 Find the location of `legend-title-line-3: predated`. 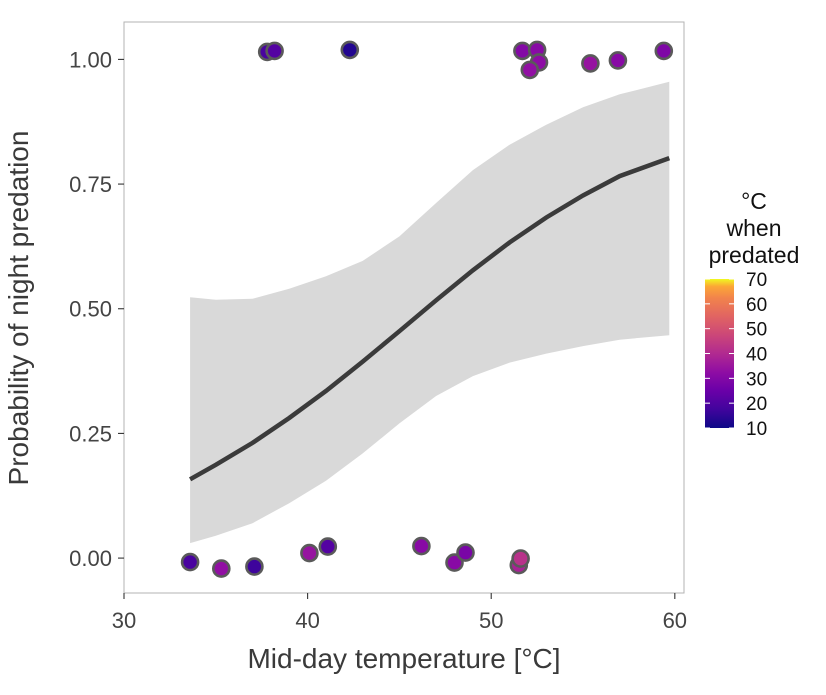

legend-title-line-3: predated is located at coordinates (754, 255).